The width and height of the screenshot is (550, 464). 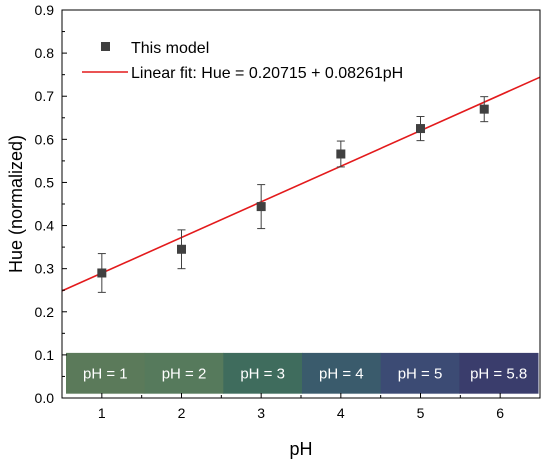 What do you see at coordinates (105, 46) in the screenshot?
I see `legend-marker-this-model` at bounding box center [105, 46].